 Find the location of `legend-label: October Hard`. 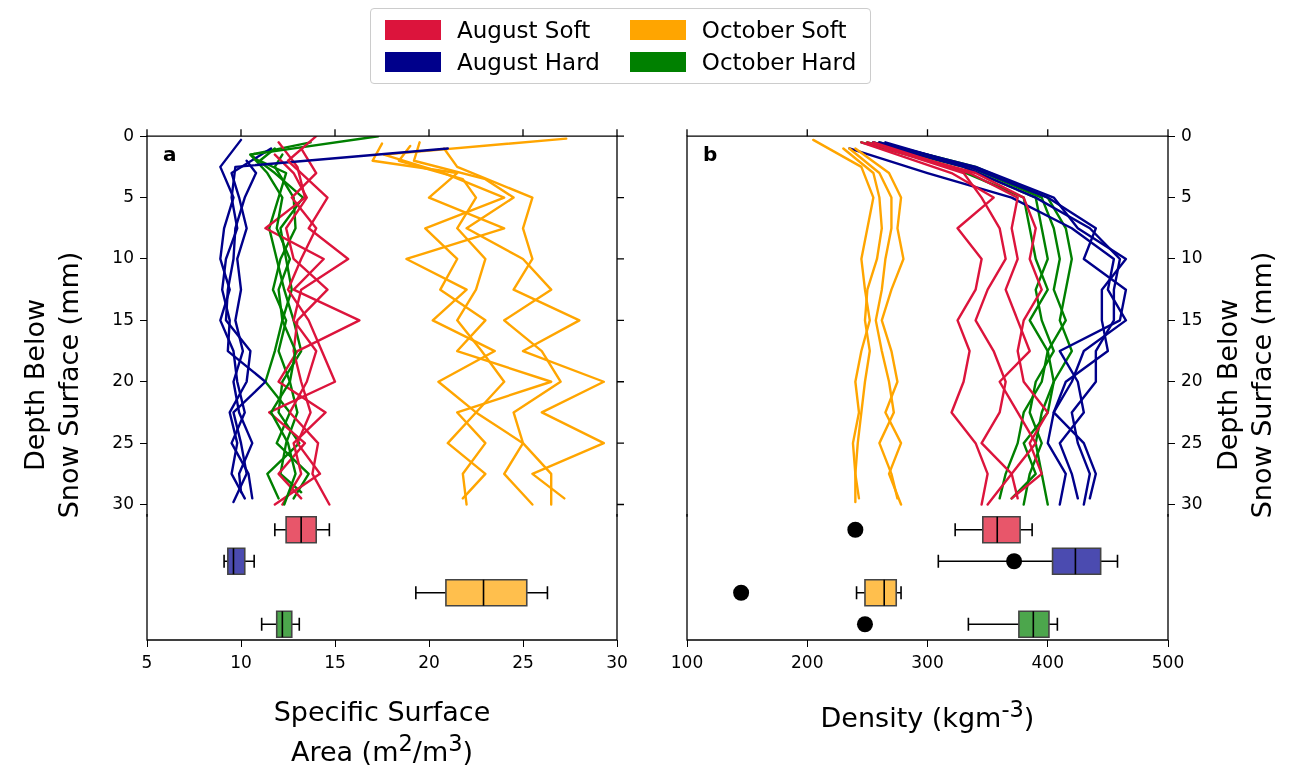

legend-label: October Hard is located at coordinates (779, 62).